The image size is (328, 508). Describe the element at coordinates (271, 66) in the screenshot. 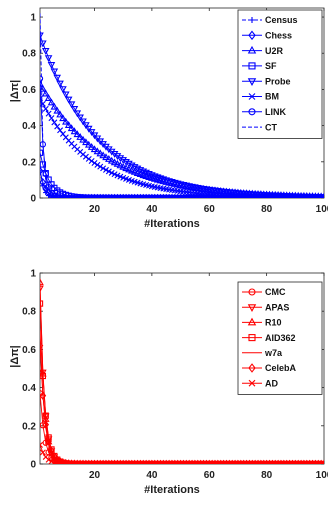

I see `legend-label: SF` at that location.